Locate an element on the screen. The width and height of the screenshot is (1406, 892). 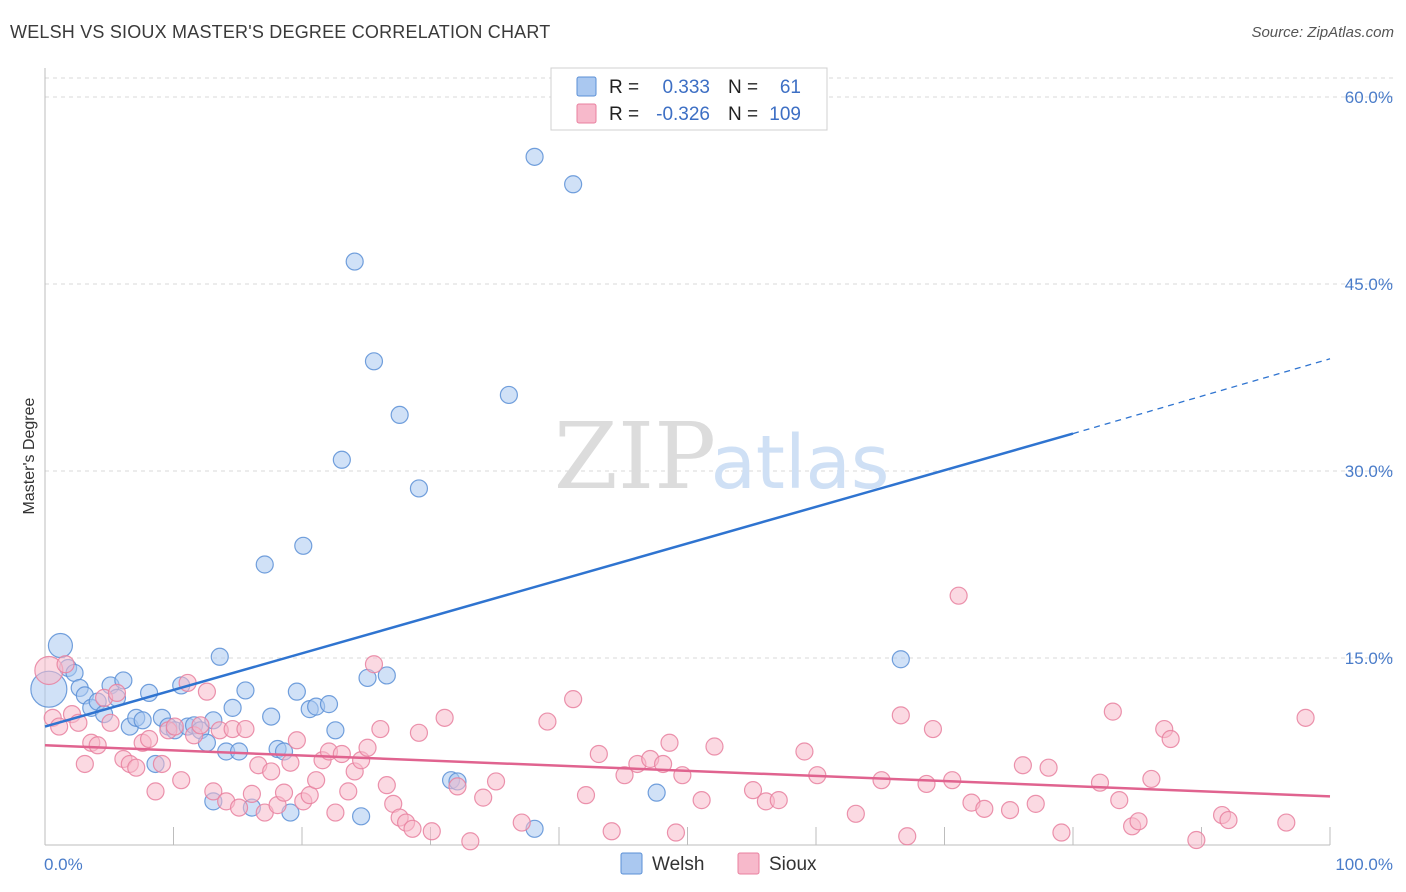
legend-box is located at coordinates (689, 99).